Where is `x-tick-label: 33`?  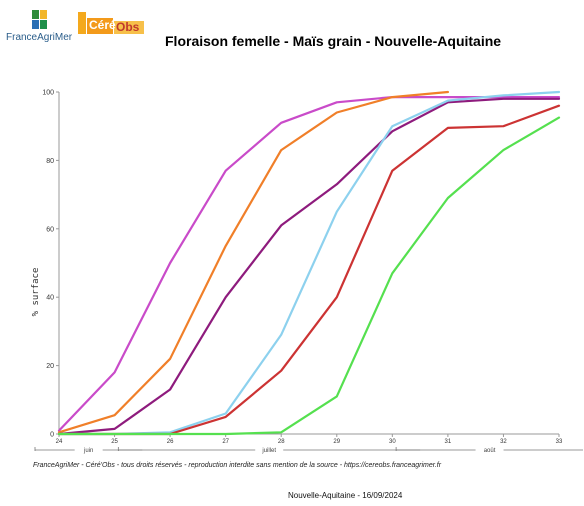
x-tick-label: 33 is located at coordinates (559, 442).